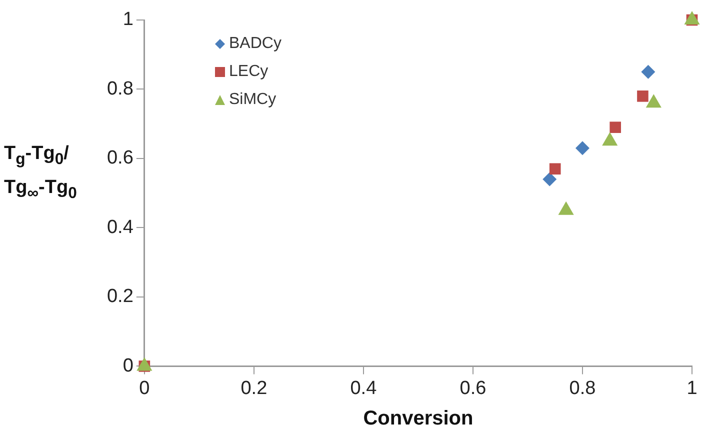 Image resolution: width=704 pixels, height=435 pixels. I want to click on legend-label: LECy, so click(249, 72).